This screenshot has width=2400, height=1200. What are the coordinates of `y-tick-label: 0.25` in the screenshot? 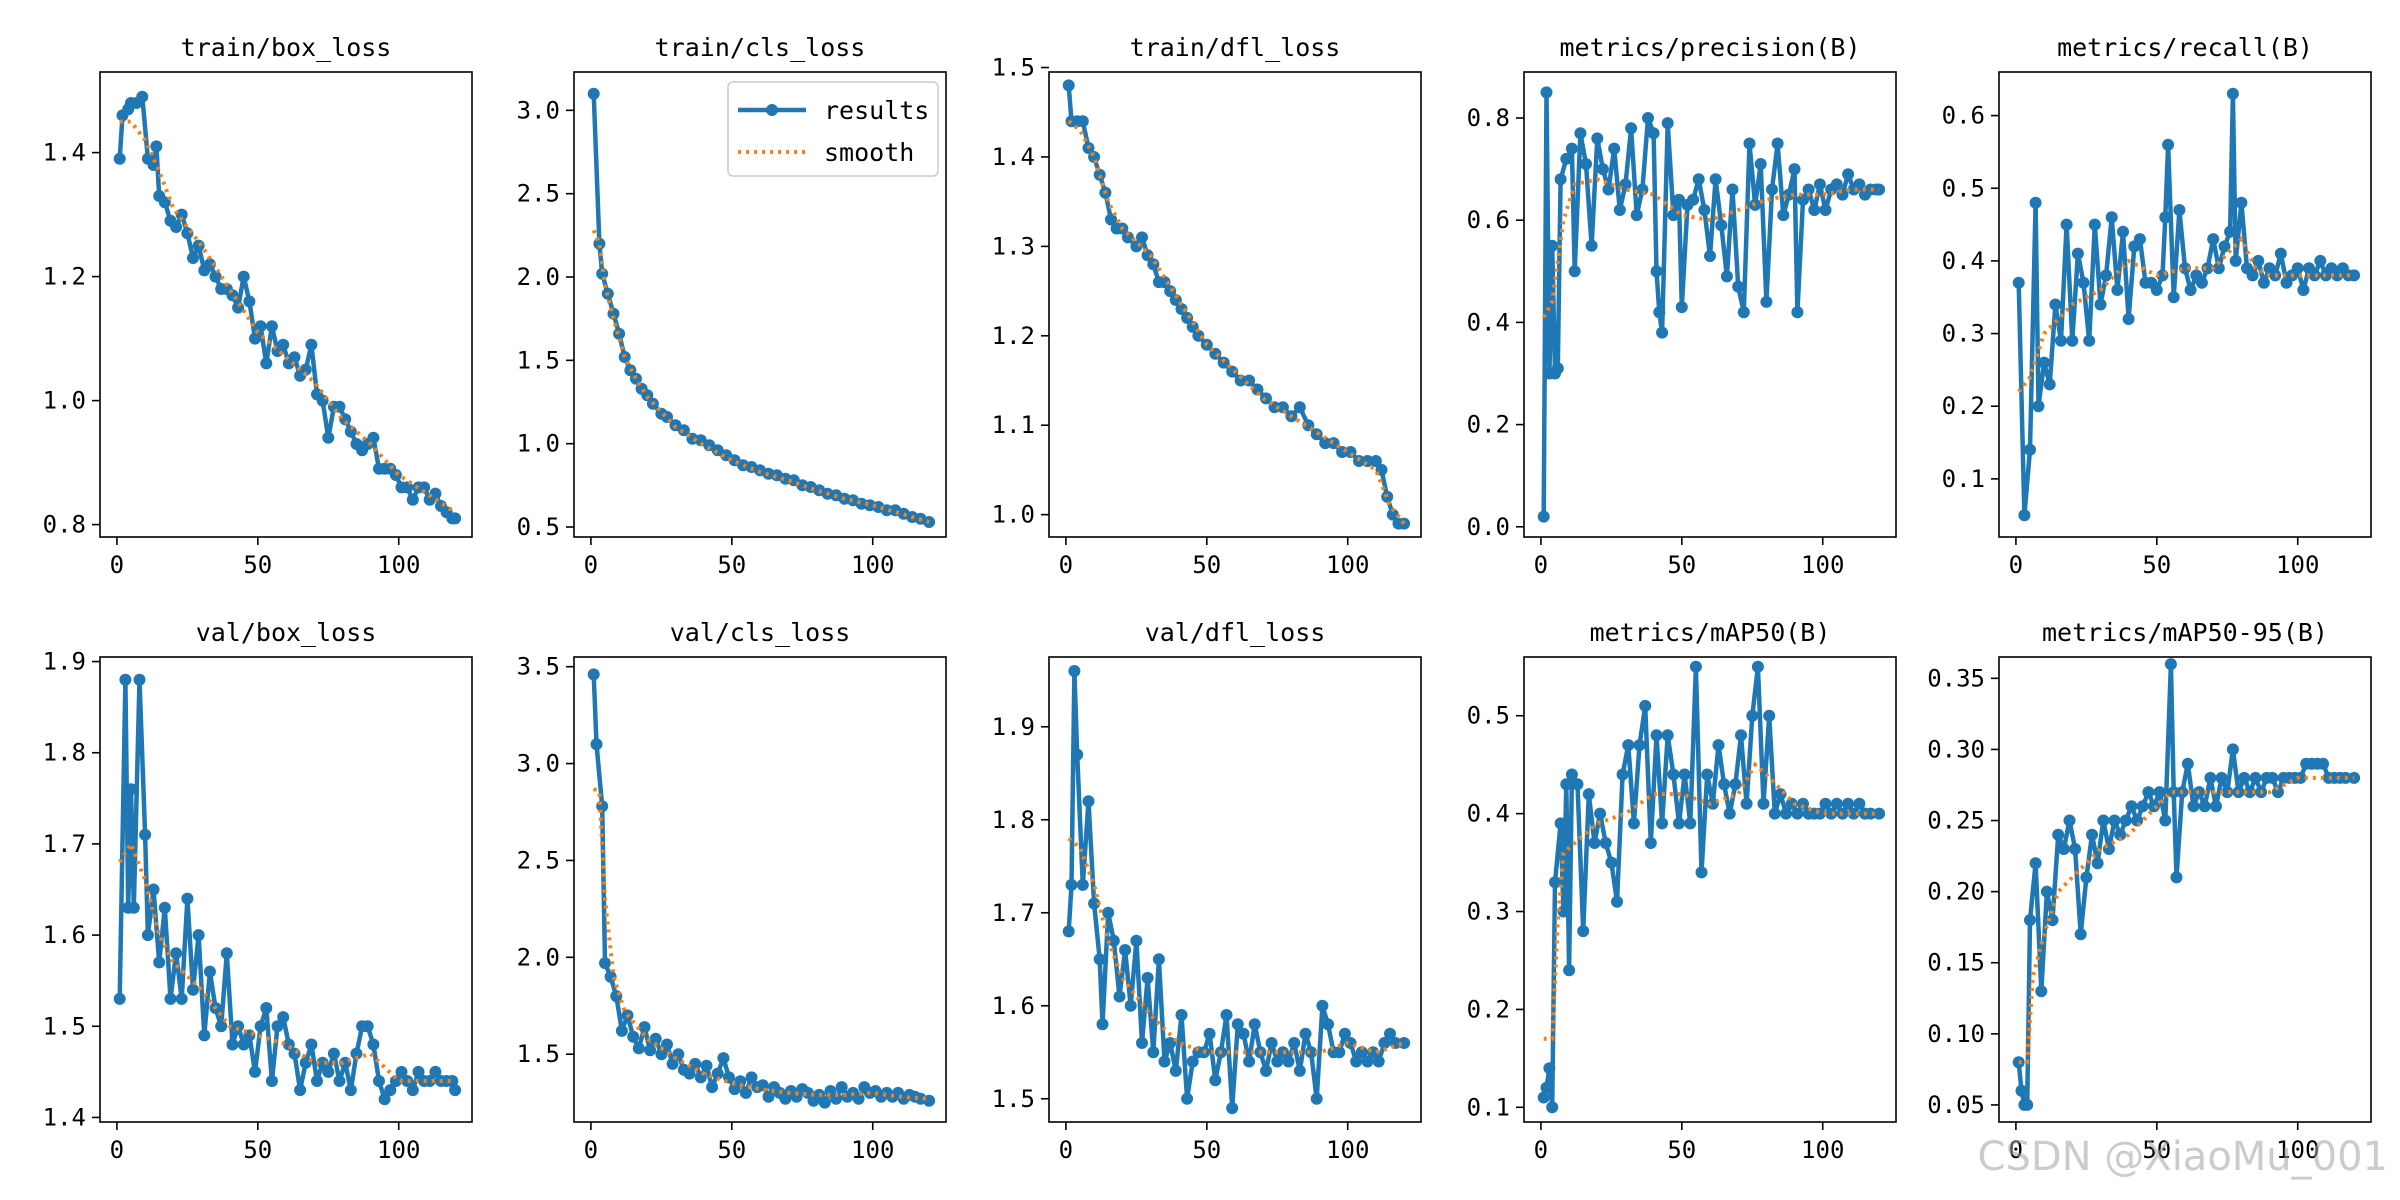 It's located at (1956, 821).